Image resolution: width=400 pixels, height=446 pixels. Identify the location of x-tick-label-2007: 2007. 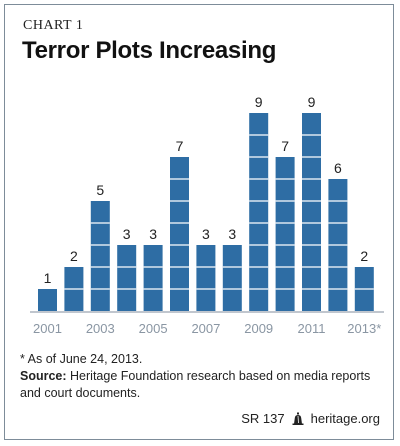
(205, 328).